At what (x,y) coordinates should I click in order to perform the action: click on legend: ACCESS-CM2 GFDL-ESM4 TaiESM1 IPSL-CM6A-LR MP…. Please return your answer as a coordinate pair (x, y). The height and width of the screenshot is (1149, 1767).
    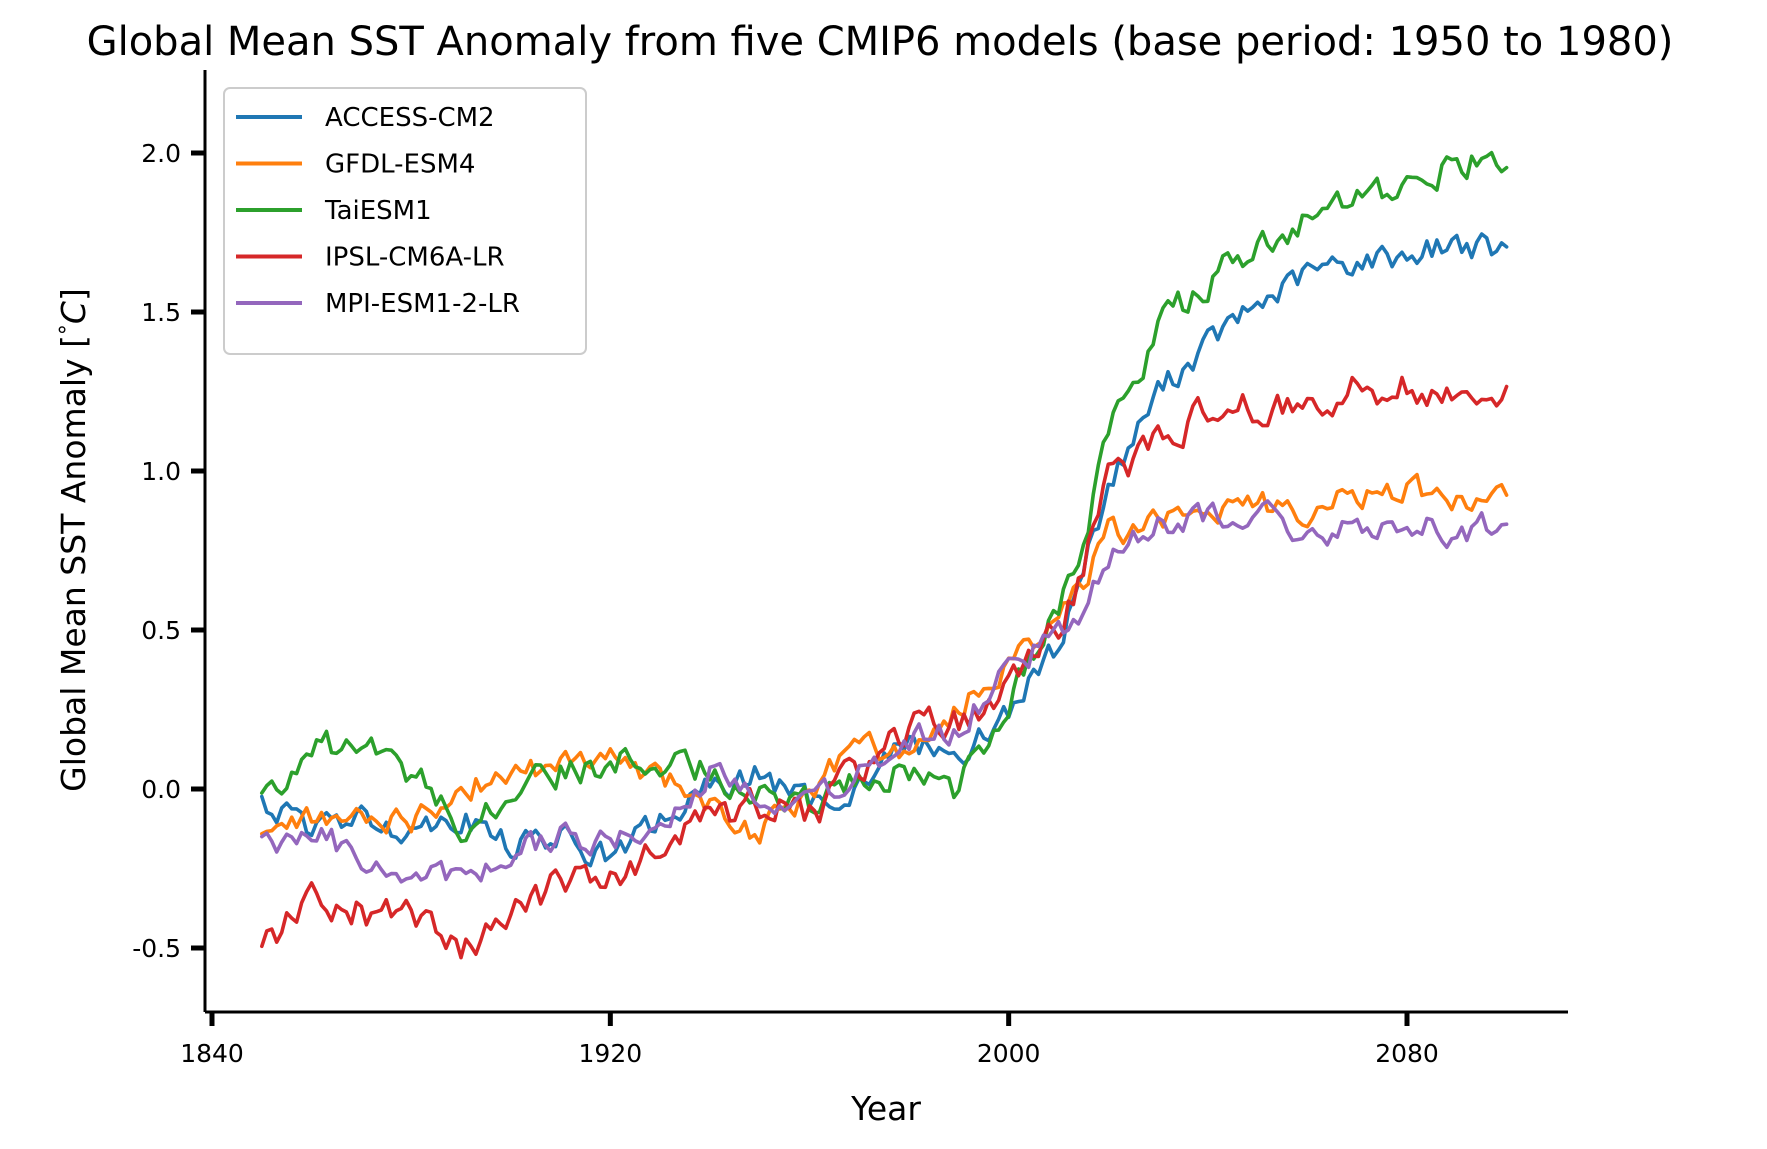
    Looking at the image, I should click on (405, 221).